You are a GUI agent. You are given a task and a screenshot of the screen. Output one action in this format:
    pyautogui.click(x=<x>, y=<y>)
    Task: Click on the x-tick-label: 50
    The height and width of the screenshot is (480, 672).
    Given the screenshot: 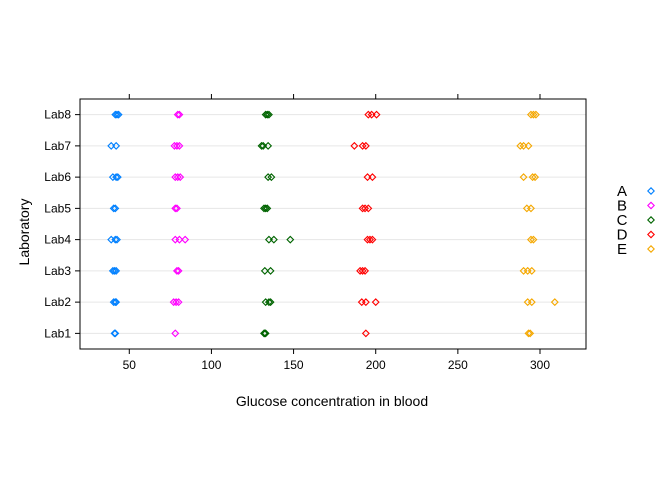 What is the action you would take?
    pyautogui.click(x=130, y=365)
    